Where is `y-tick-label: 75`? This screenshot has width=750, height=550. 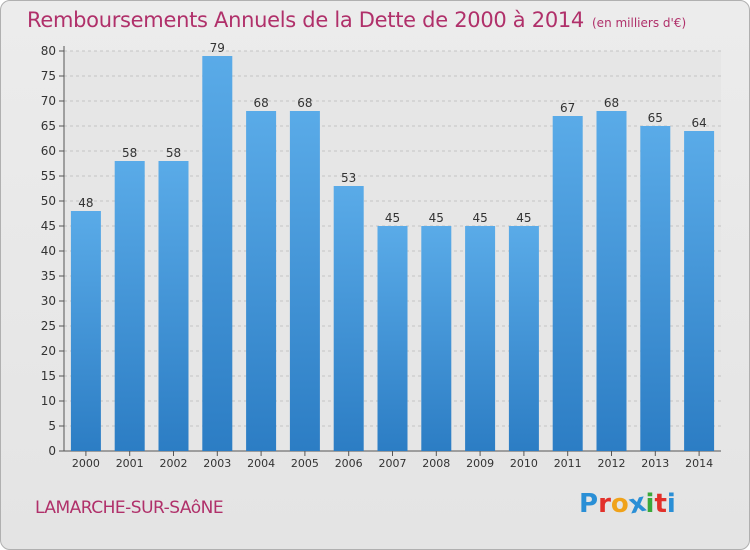
y-tick-label: 75 is located at coordinates (48, 76).